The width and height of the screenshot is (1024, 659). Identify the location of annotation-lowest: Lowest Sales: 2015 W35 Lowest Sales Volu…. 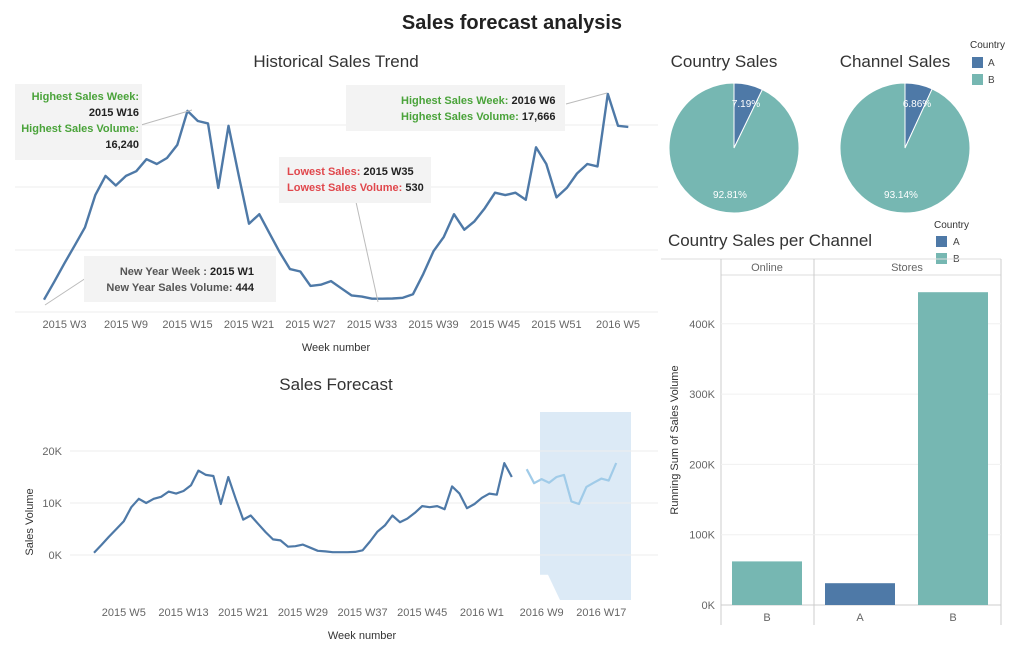
(355, 180).